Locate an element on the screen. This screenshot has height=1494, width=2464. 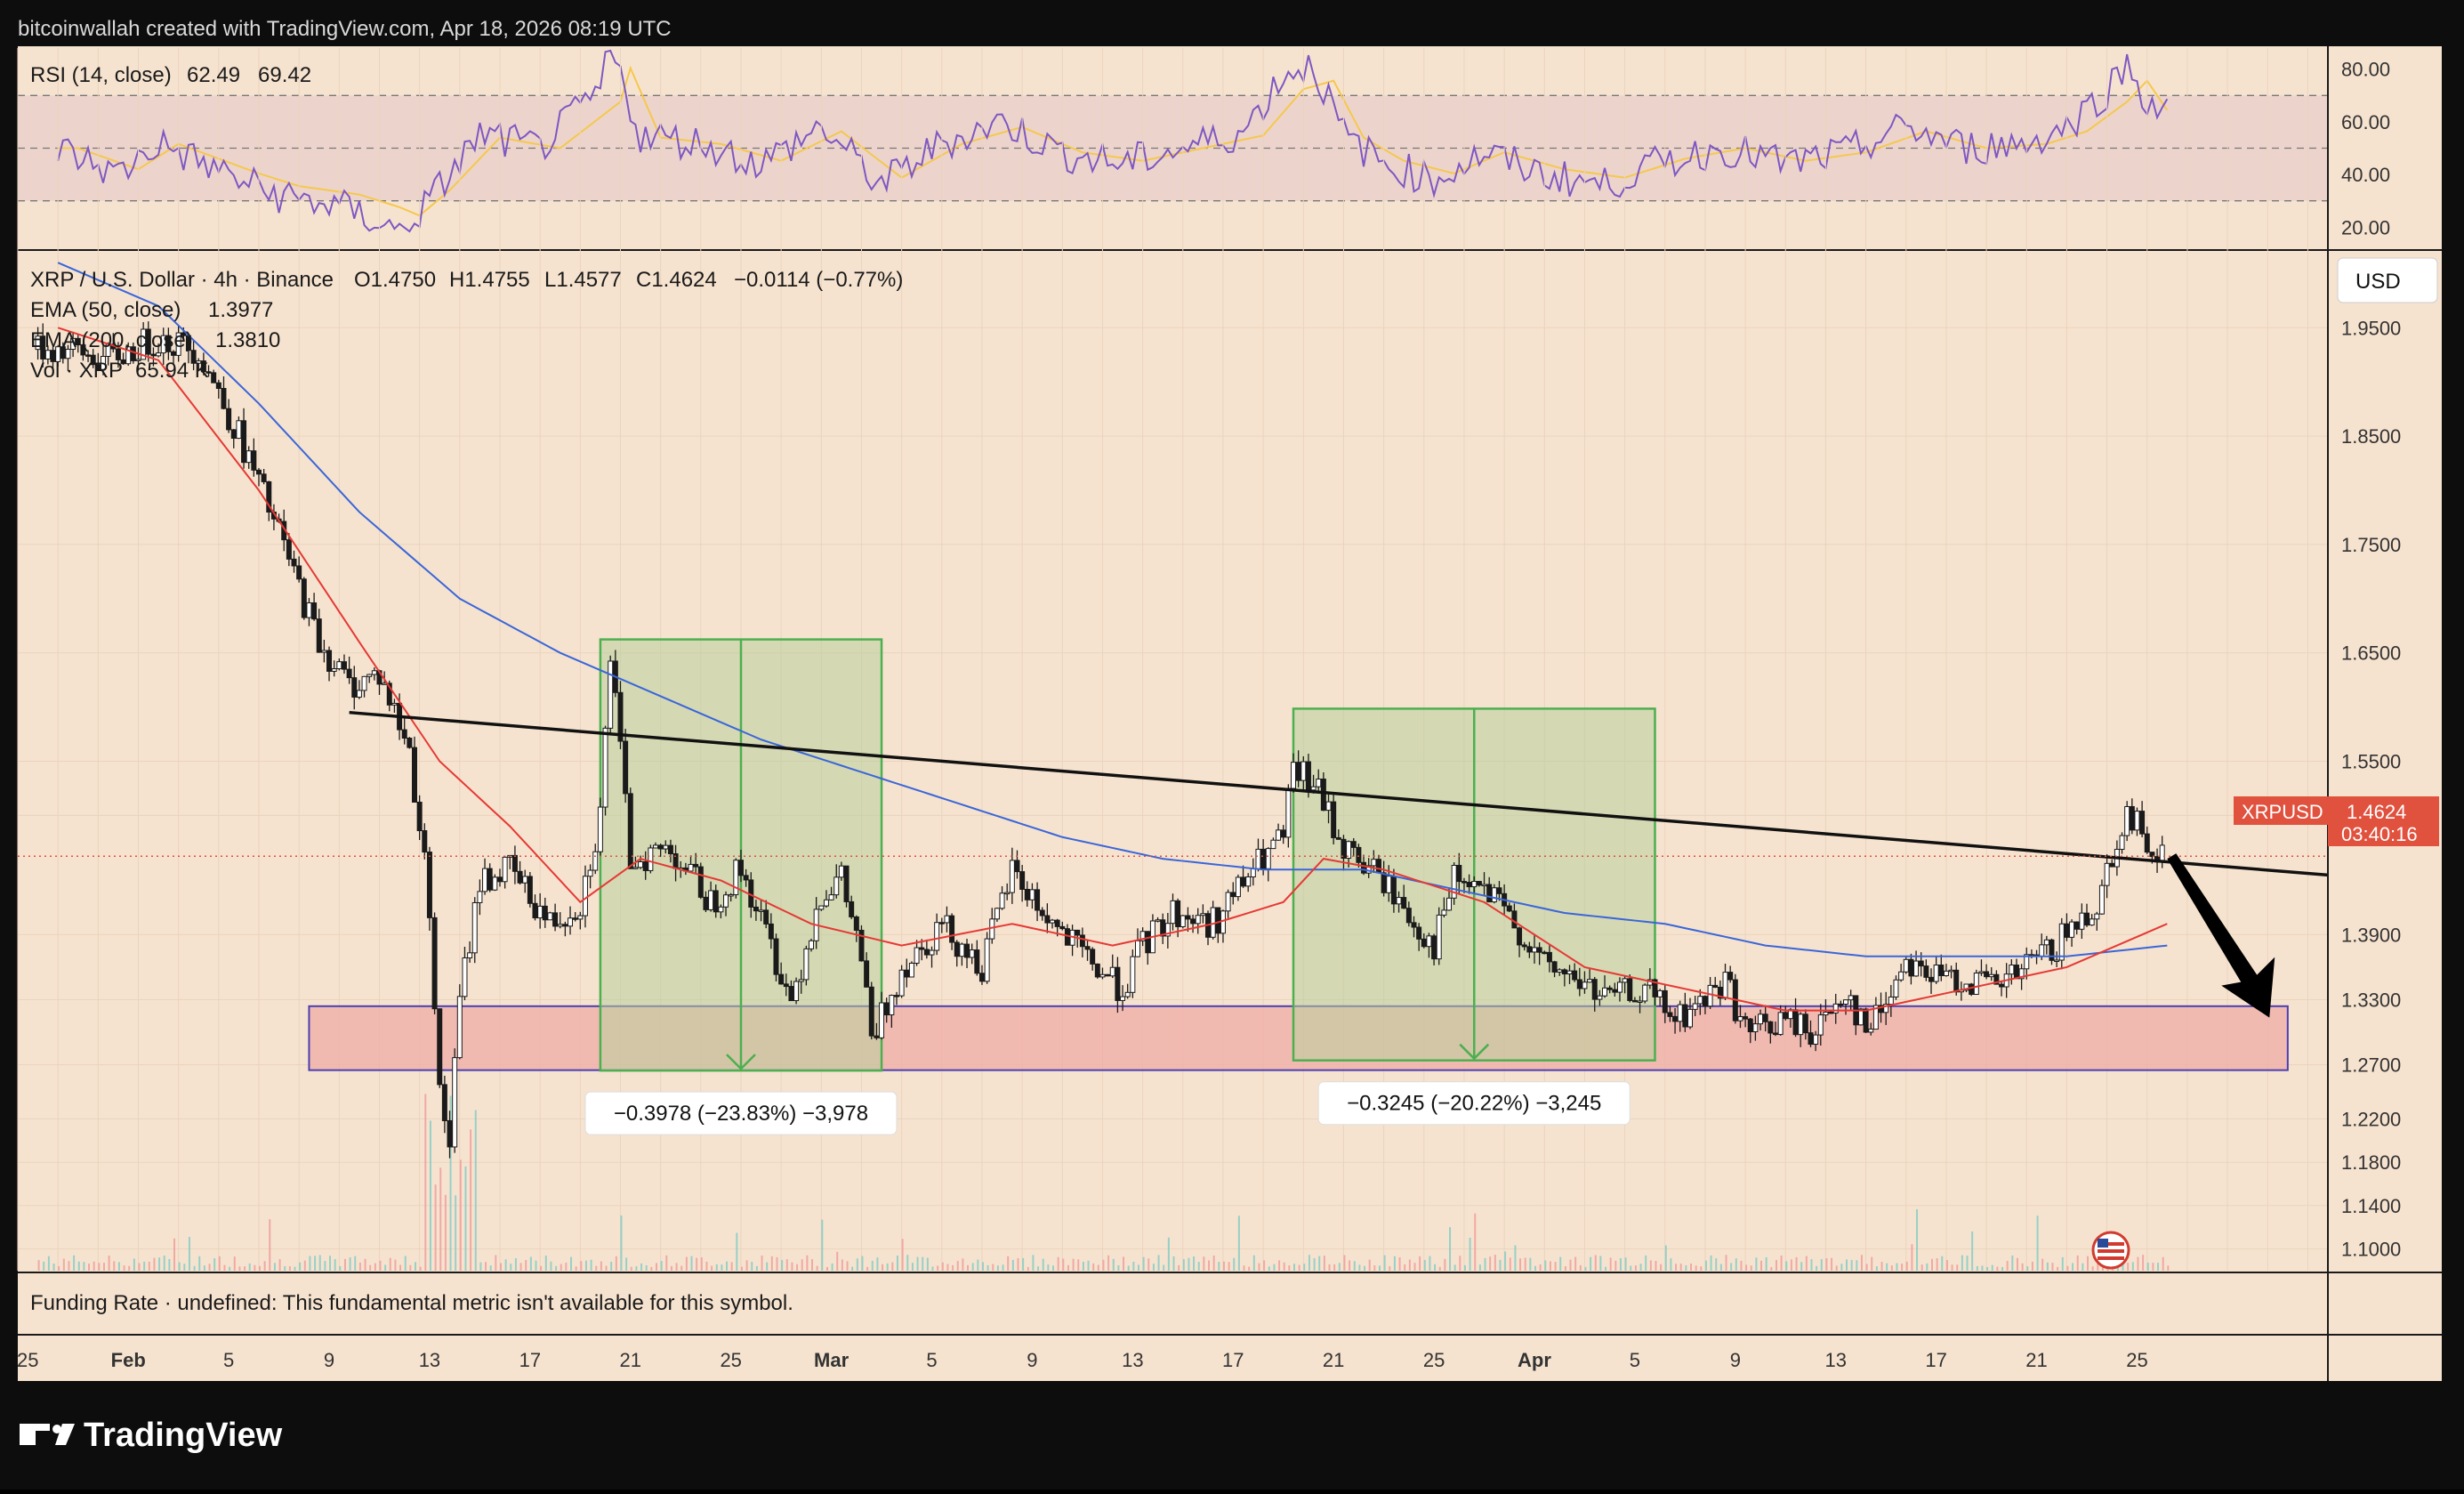
tradingview-logo: TradingView is located at coordinates (151, 1435).